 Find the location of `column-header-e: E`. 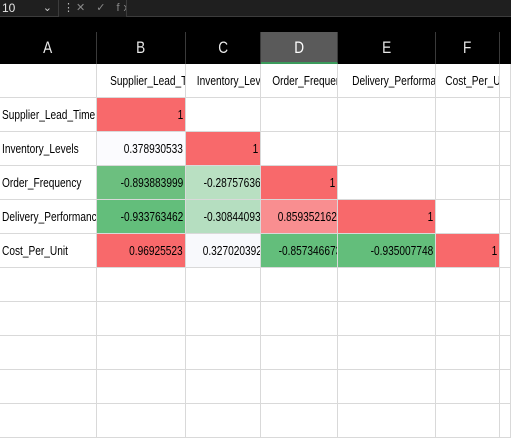

column-header-e: E is located at coordinates (387, 48).